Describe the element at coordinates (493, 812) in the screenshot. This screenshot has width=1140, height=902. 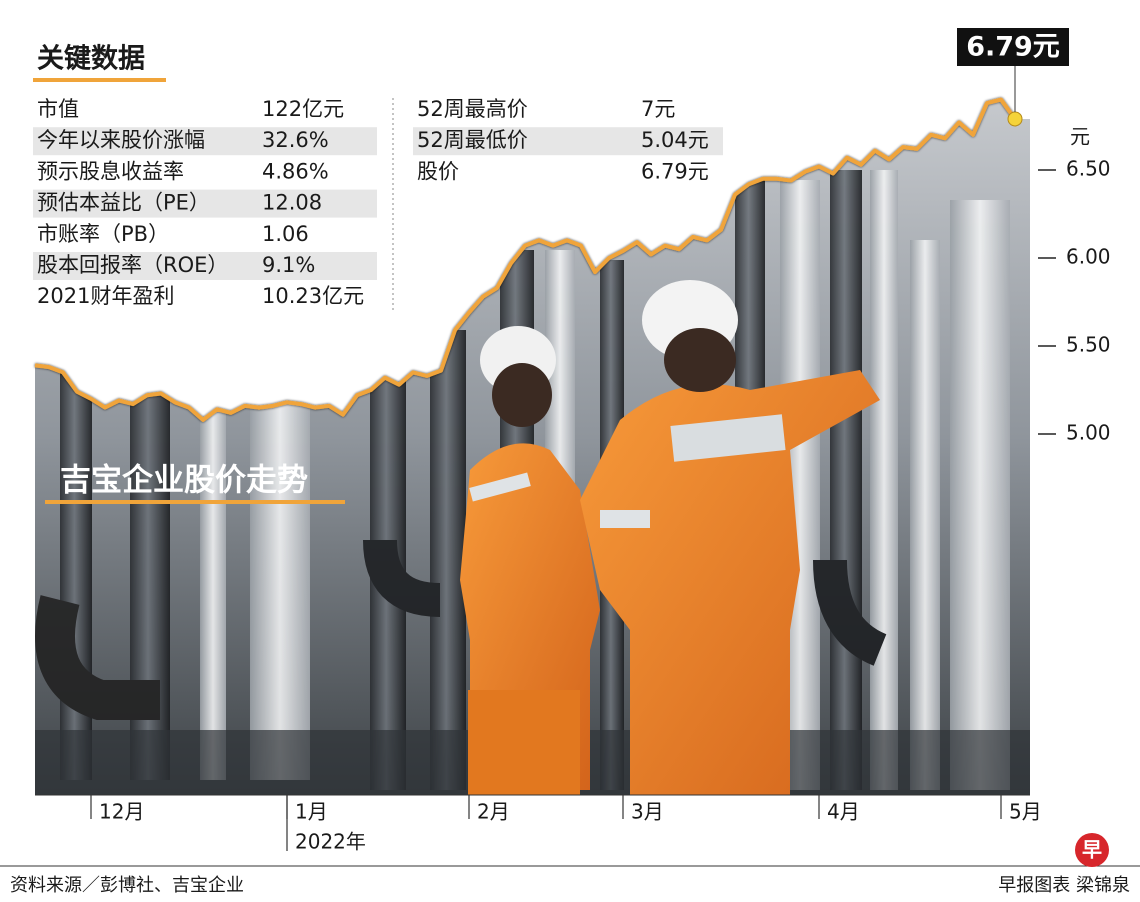
I see `x-tick-label: 2月` at that location.